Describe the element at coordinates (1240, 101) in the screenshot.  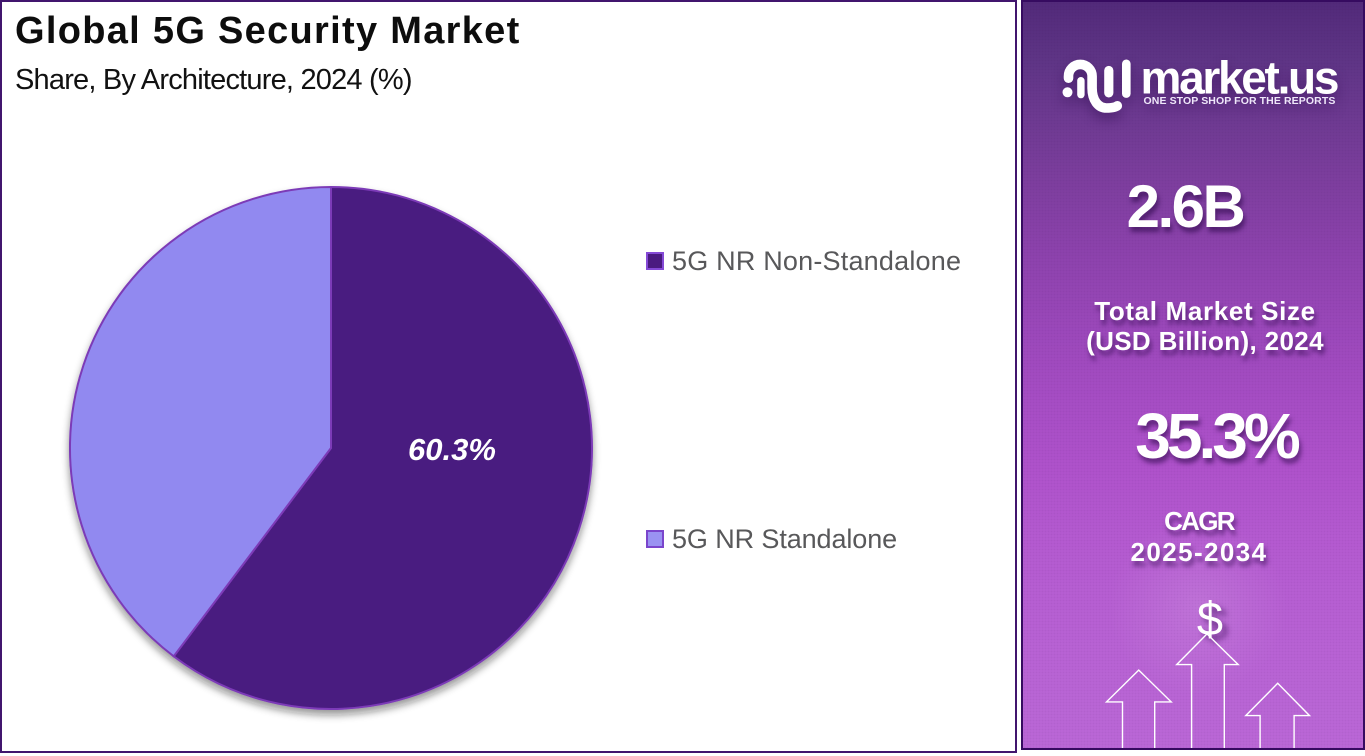
I see `svg-text: ONE STOP SHOP FOR THE REPORTS` at that location.